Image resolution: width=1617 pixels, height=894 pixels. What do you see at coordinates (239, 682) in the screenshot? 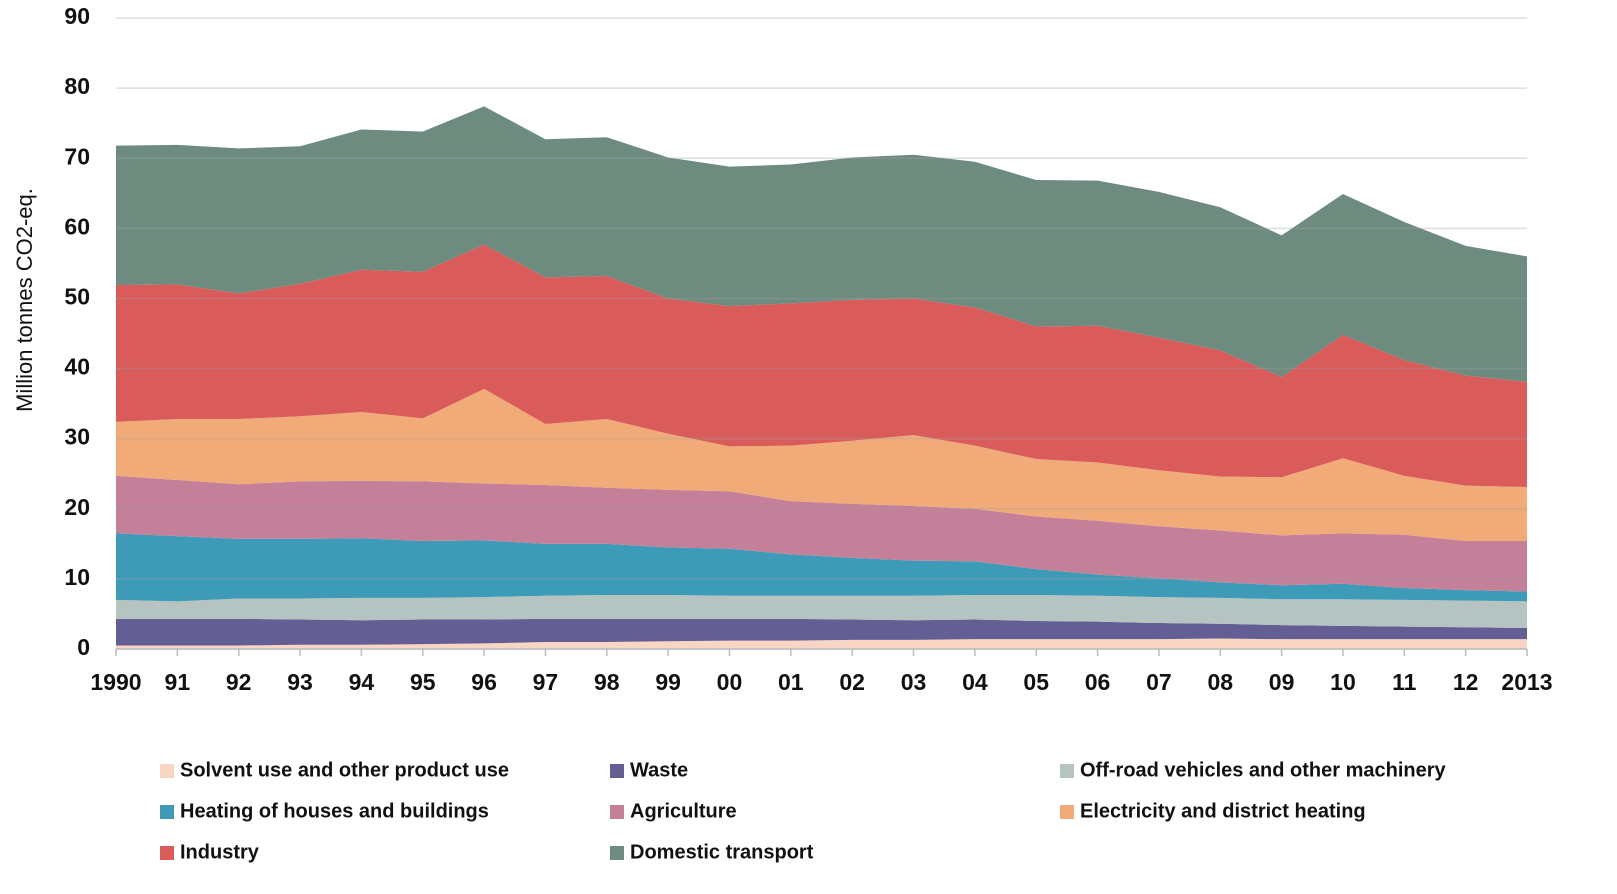
I see `x-tick-label: 92` at bounding box center [239, 682].